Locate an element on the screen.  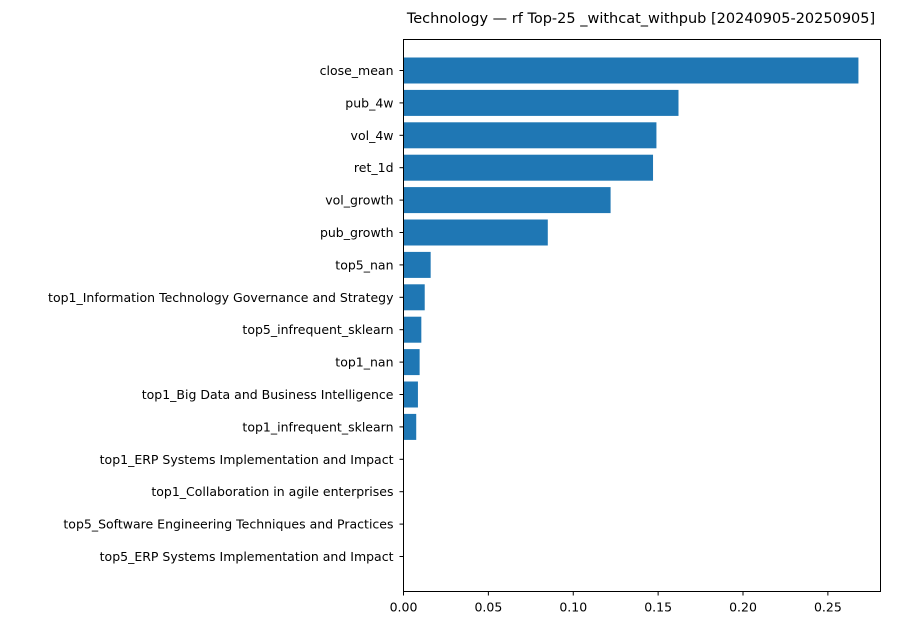
y-tick-label: top1_Big Data and Business Intelligence is located at coordinates (268, 394).